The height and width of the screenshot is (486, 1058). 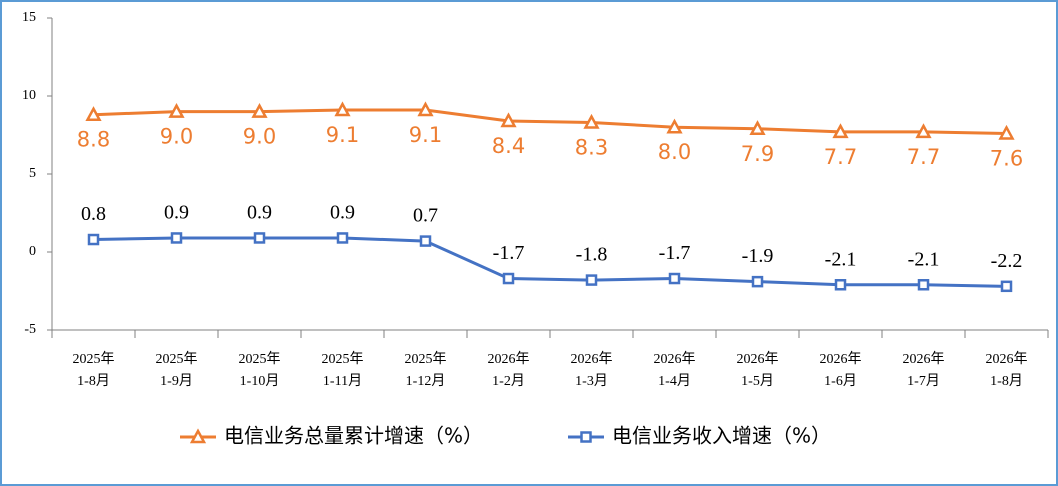 I want to click on data-label: 8.3, so click(x=591, y=148).